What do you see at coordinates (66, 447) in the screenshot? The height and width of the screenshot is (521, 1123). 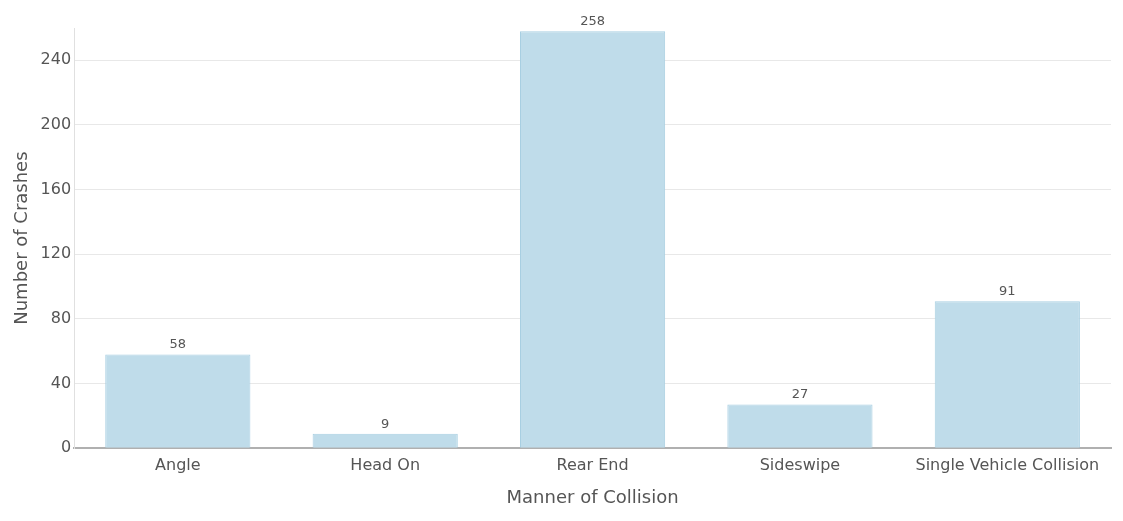 I see `y-tick-label: 0` at bounding box center [66, 447].